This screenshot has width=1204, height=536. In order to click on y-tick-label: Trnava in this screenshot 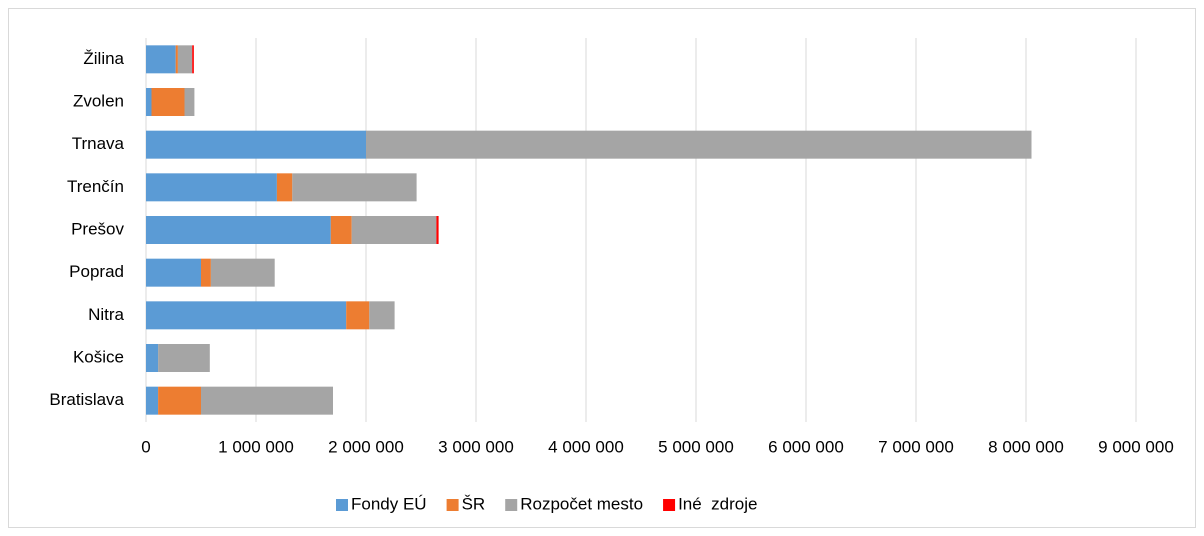, I will do `click(98, 143)`.